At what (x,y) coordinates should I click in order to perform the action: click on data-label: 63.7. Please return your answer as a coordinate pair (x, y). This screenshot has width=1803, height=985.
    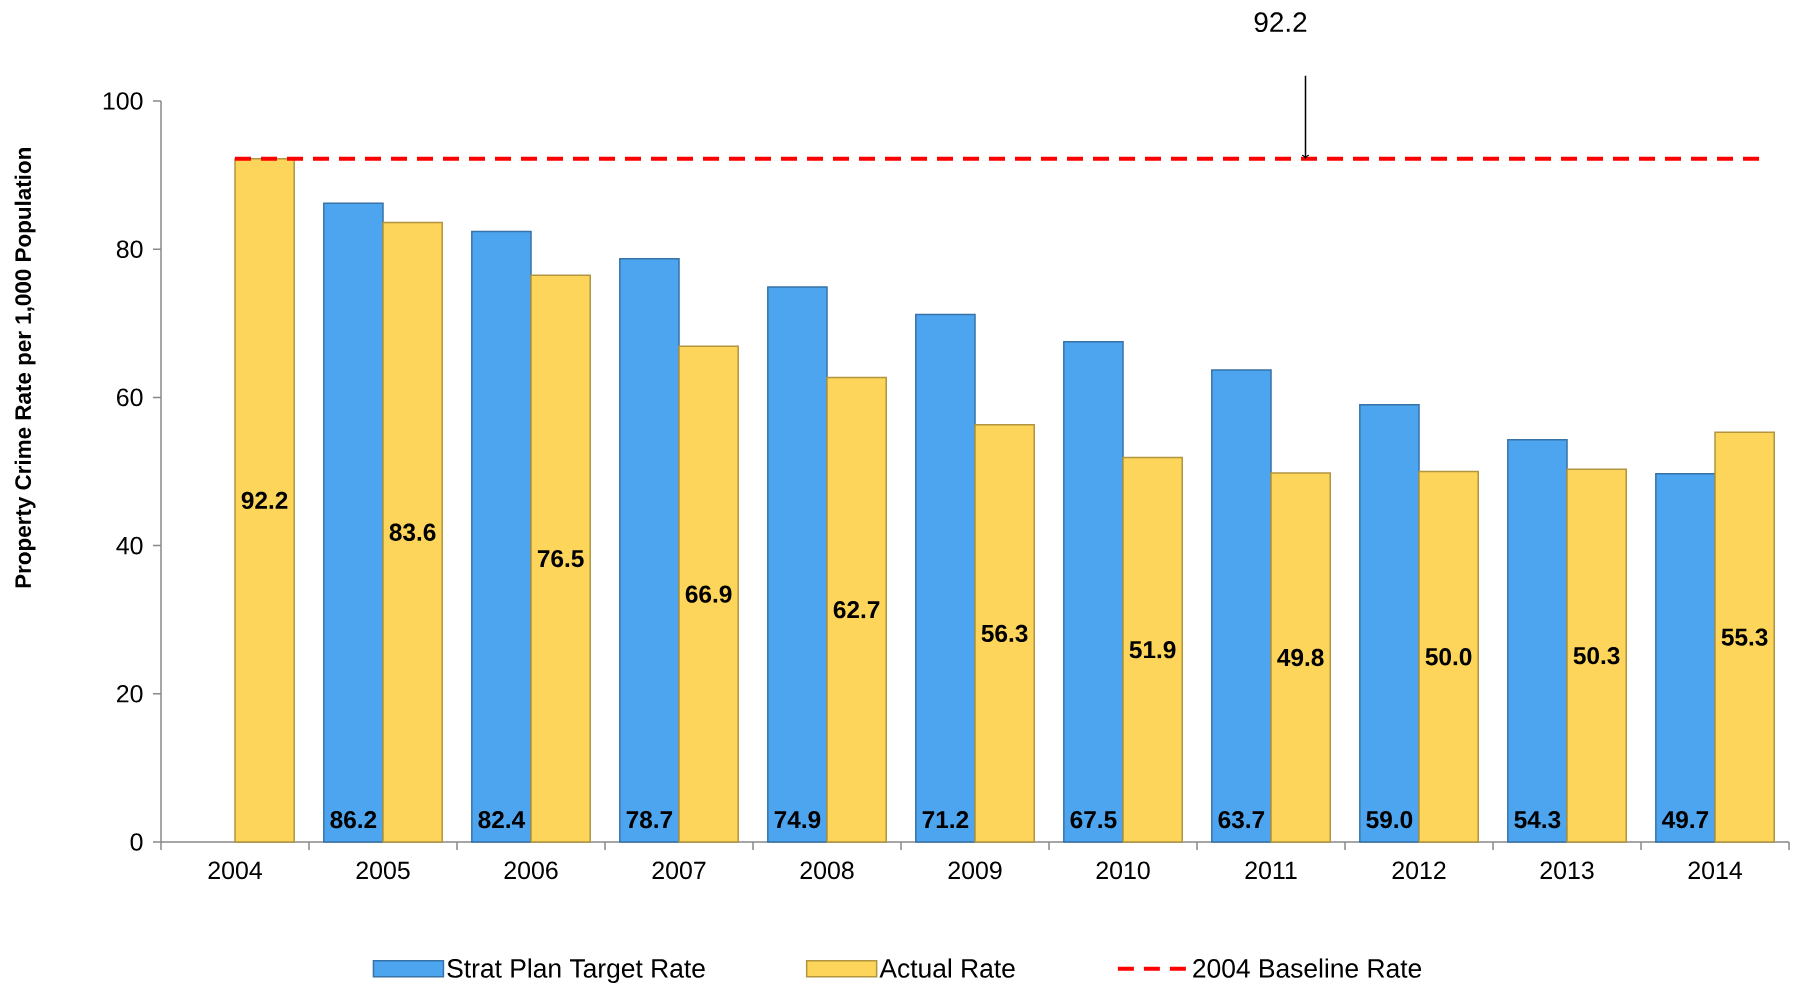
    Looking at the image, I should click on (1241, 819).